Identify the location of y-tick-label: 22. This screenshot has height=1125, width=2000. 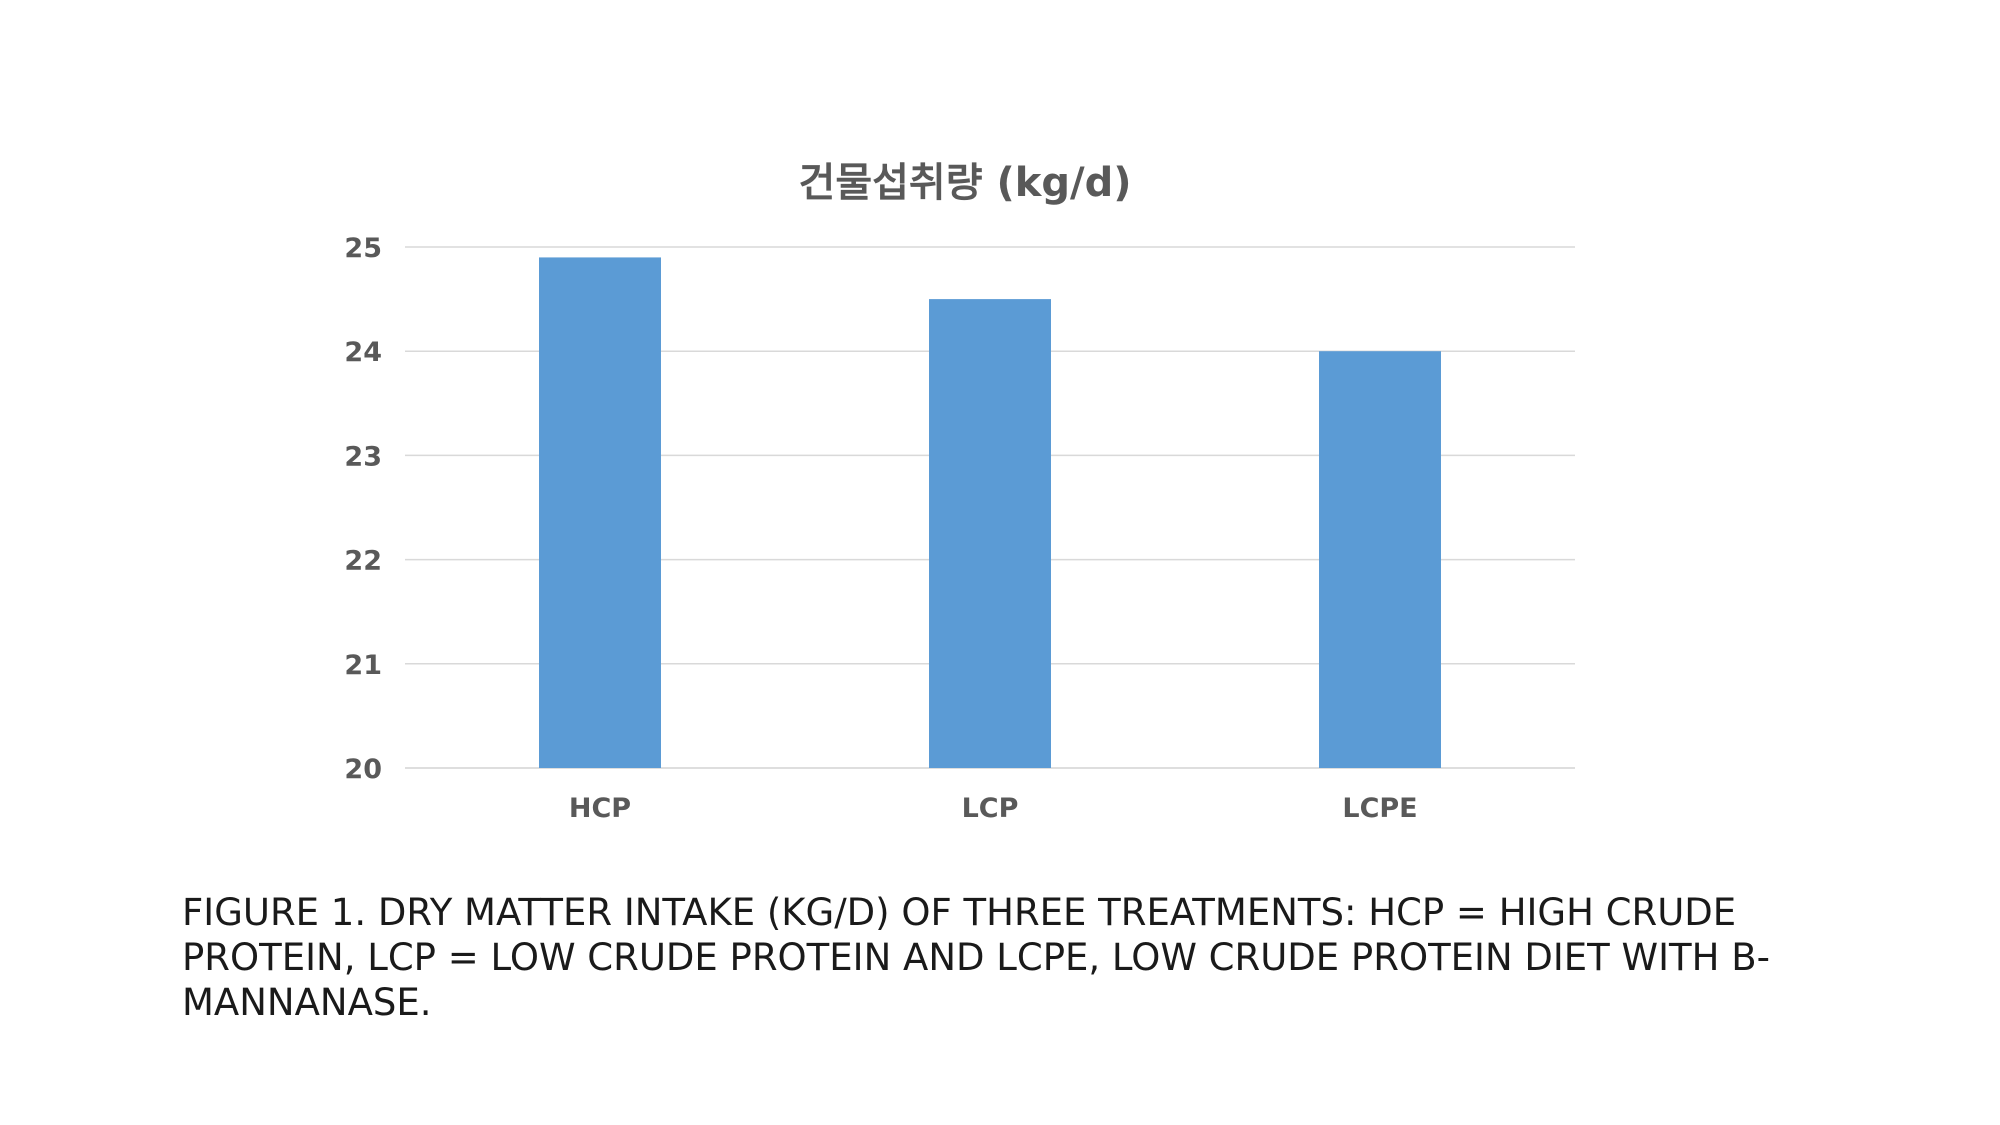
(363, 561).